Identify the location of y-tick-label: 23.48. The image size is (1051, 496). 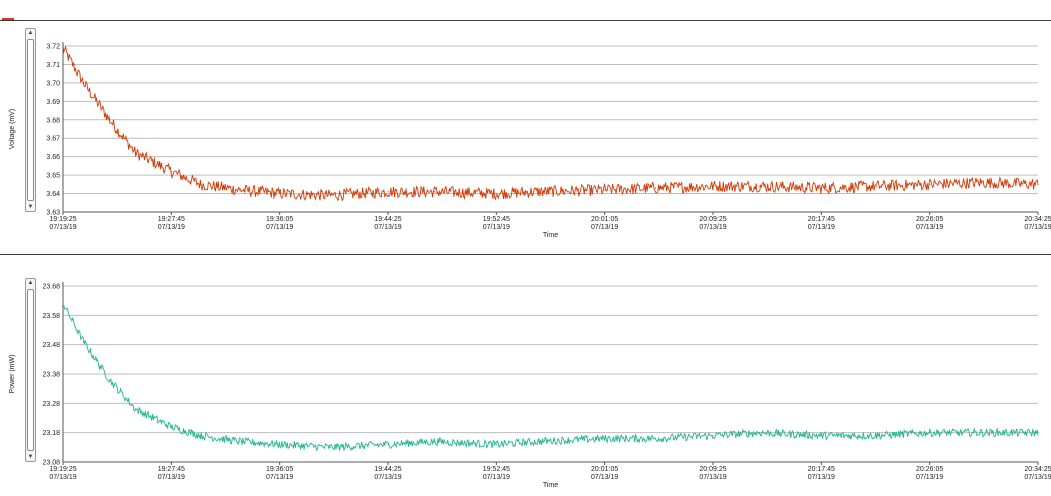
(51, 345).